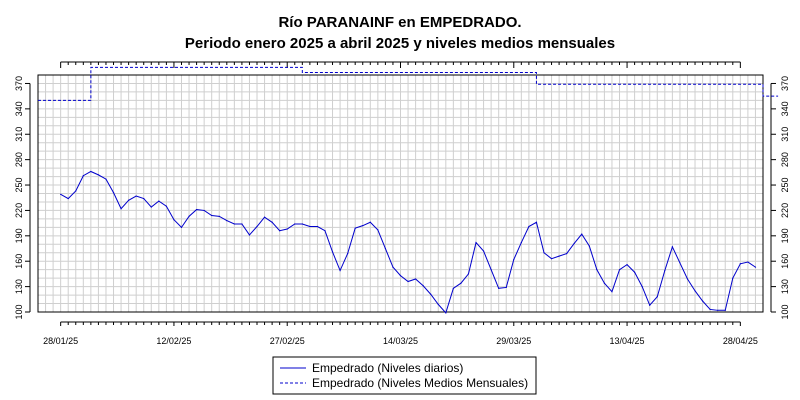  I want to click on y-tick-label-left: 250, so click(19, 185).